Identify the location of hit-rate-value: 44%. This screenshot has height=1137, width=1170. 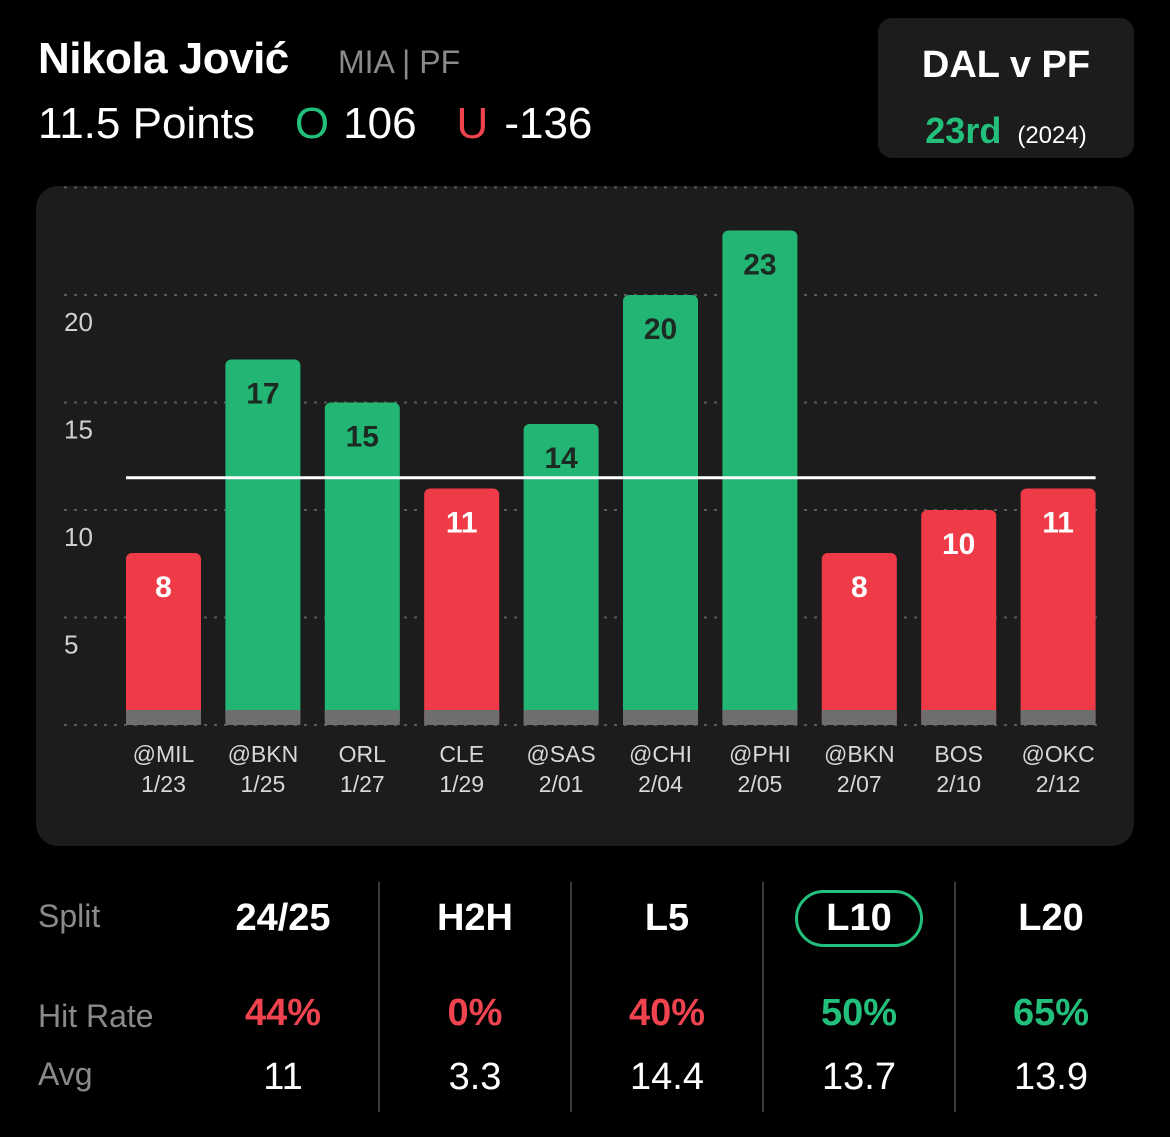
(283, 1013).